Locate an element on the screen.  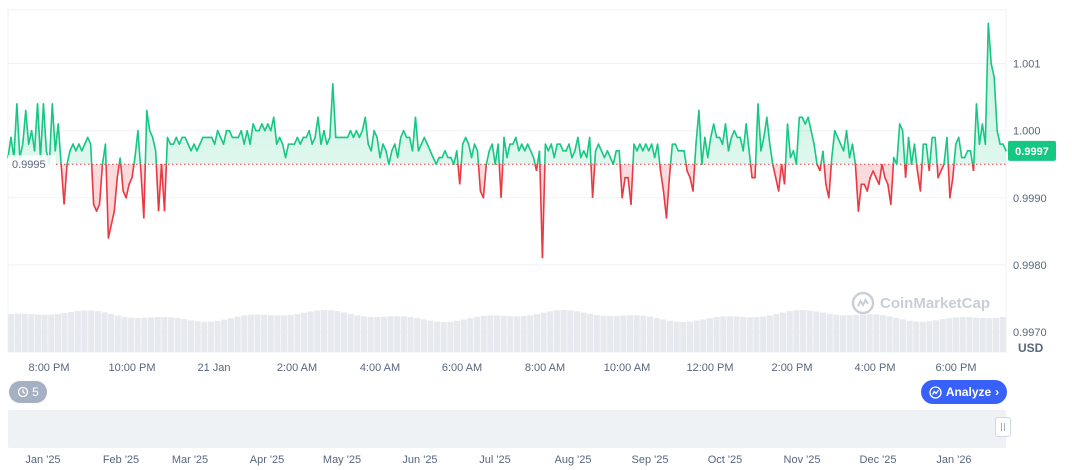
baseline-label-bg is located at coordinates (32, 164).